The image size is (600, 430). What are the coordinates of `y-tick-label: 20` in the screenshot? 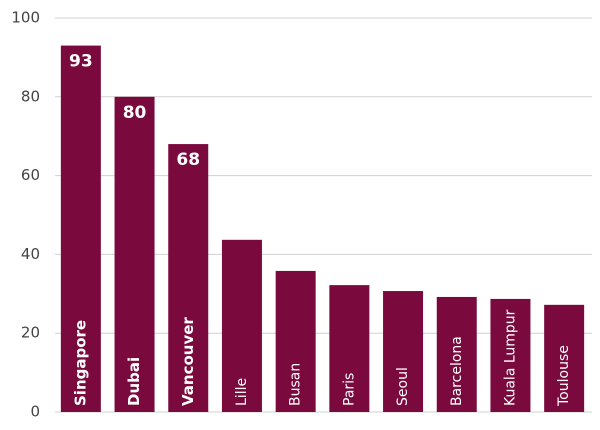 It's located at (30, 333).